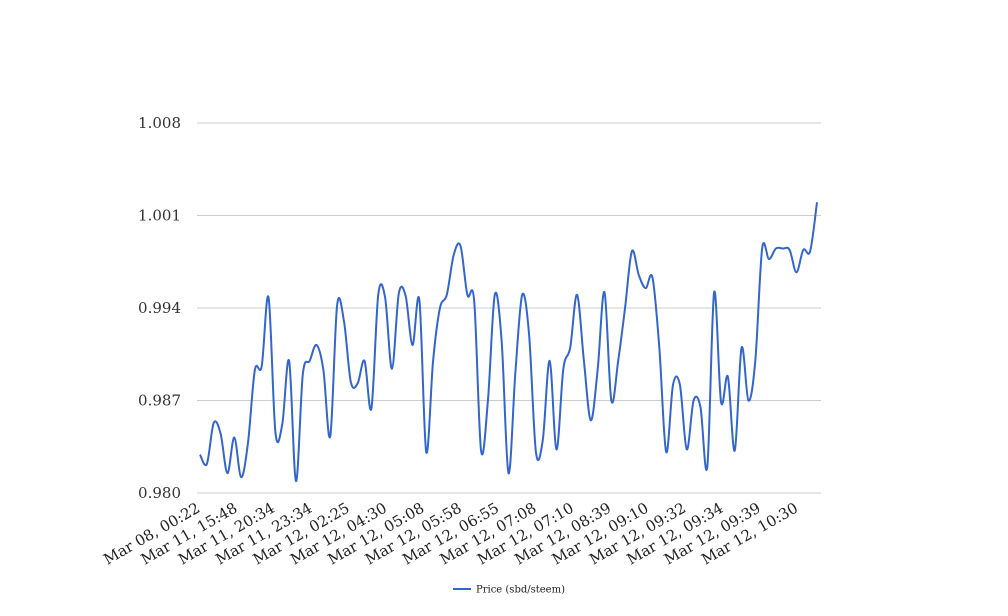 Image resolution: width=1008 pixels, height=616 pixels. I want to click on y-tick-label: 0.994, so click(159, 308).